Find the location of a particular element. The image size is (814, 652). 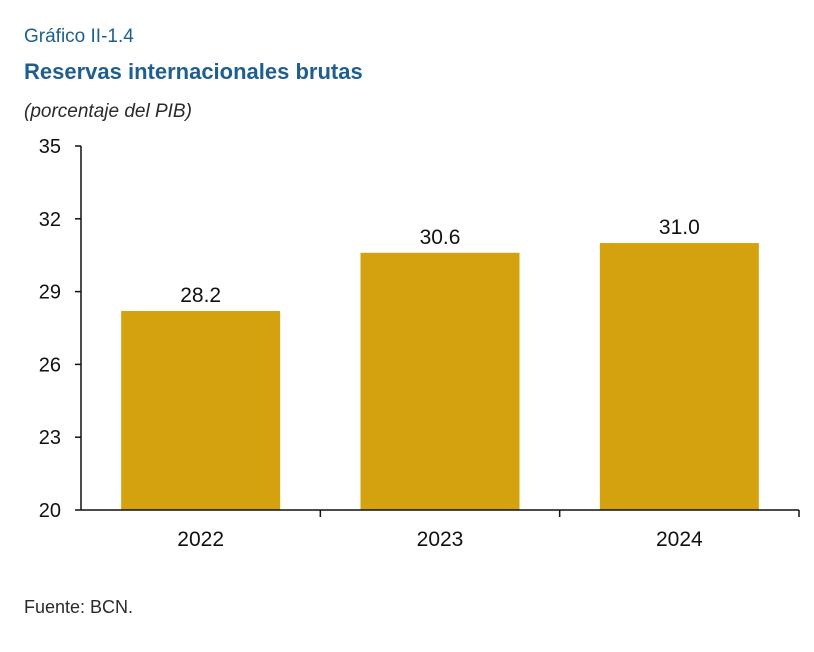

y-tick-label: 35 is located at coordinates (50, 147).